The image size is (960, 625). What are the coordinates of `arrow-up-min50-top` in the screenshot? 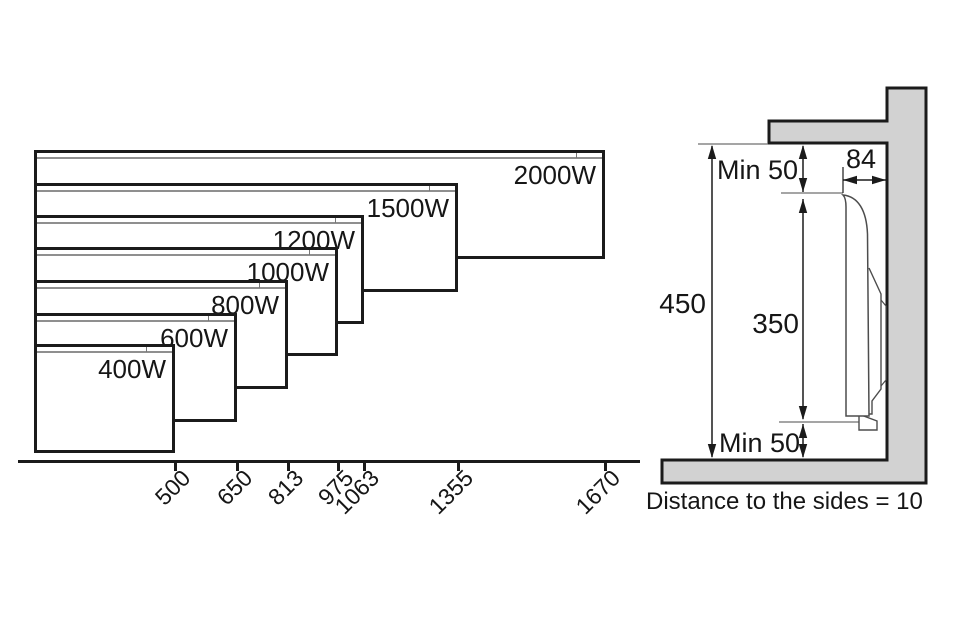 It's located at (803, 152).